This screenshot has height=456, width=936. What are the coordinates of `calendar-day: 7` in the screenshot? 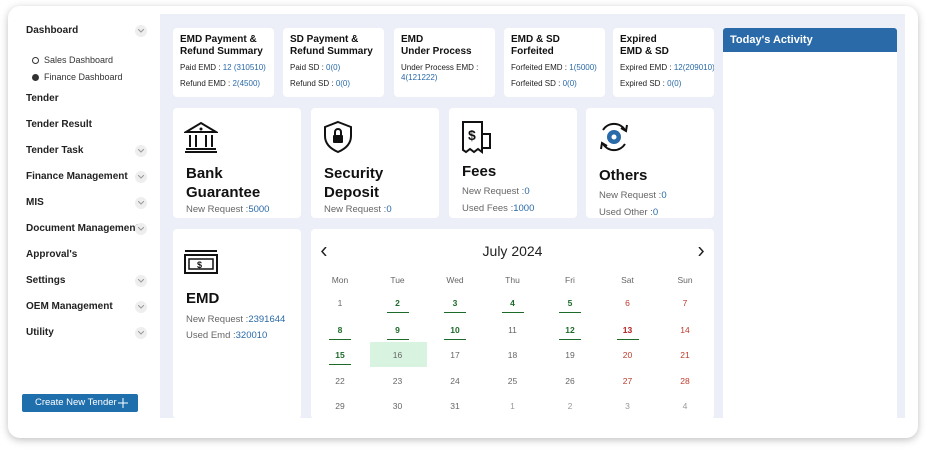 It's located at (685, 303).